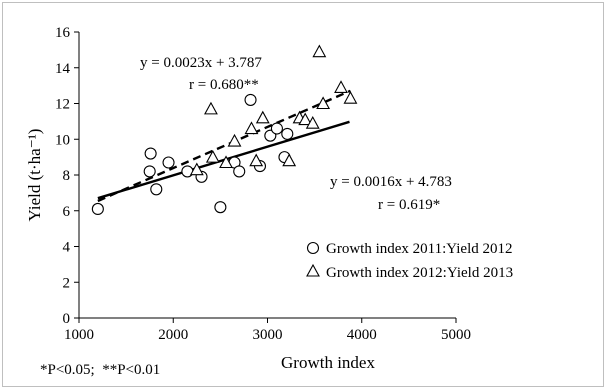  I want to click on y-tick-label: 16, so click(63, 33).